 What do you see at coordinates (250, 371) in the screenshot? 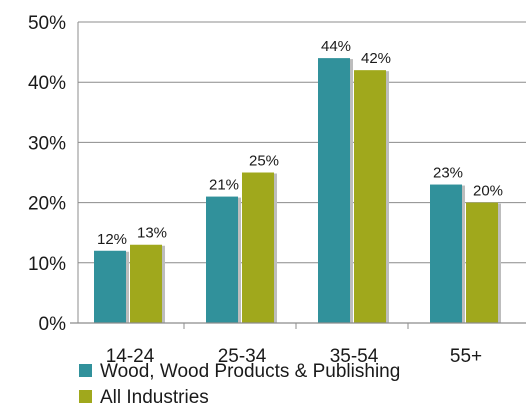
I see `legend-label: Wood, Wood Products & Publishing` at bounding box center [250, 371].